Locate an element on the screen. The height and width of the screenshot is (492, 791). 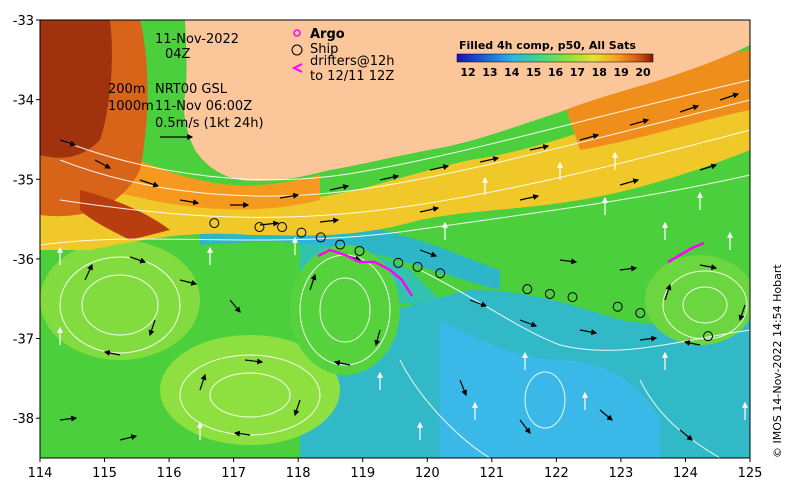
time-label: 04Z is located at coordinates (178, 54).